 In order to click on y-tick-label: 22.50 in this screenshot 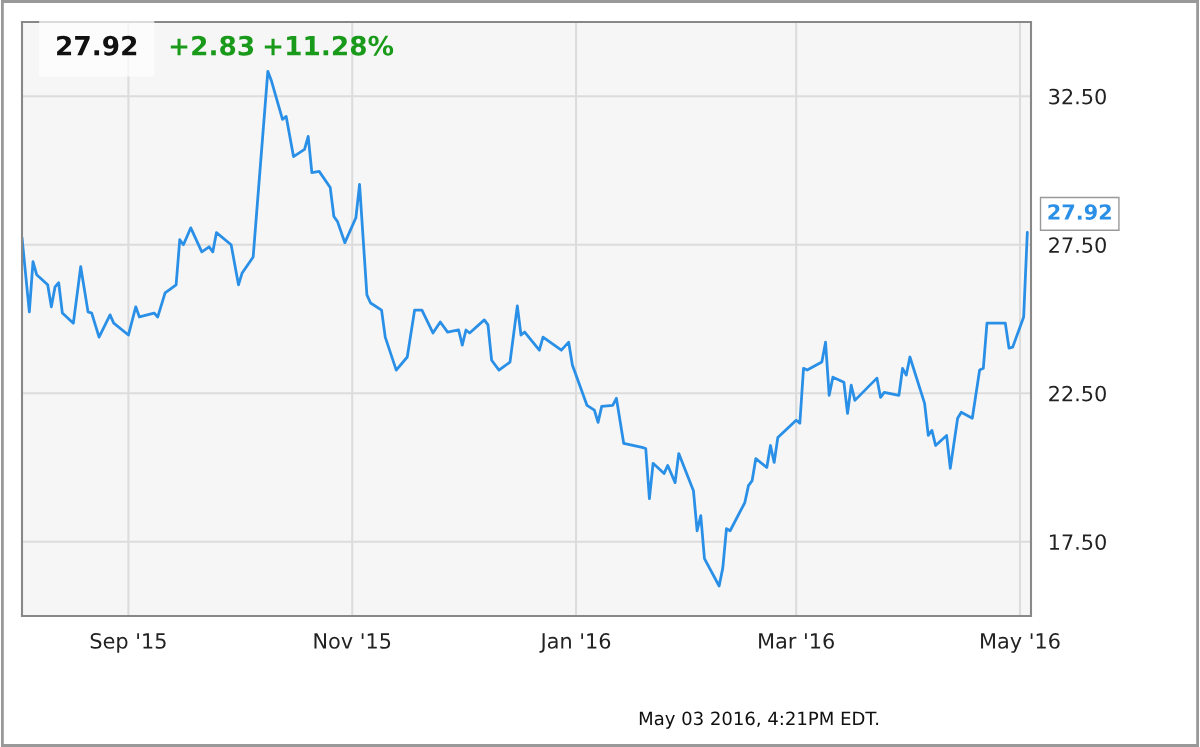, I will do `click(1077, 393)`.